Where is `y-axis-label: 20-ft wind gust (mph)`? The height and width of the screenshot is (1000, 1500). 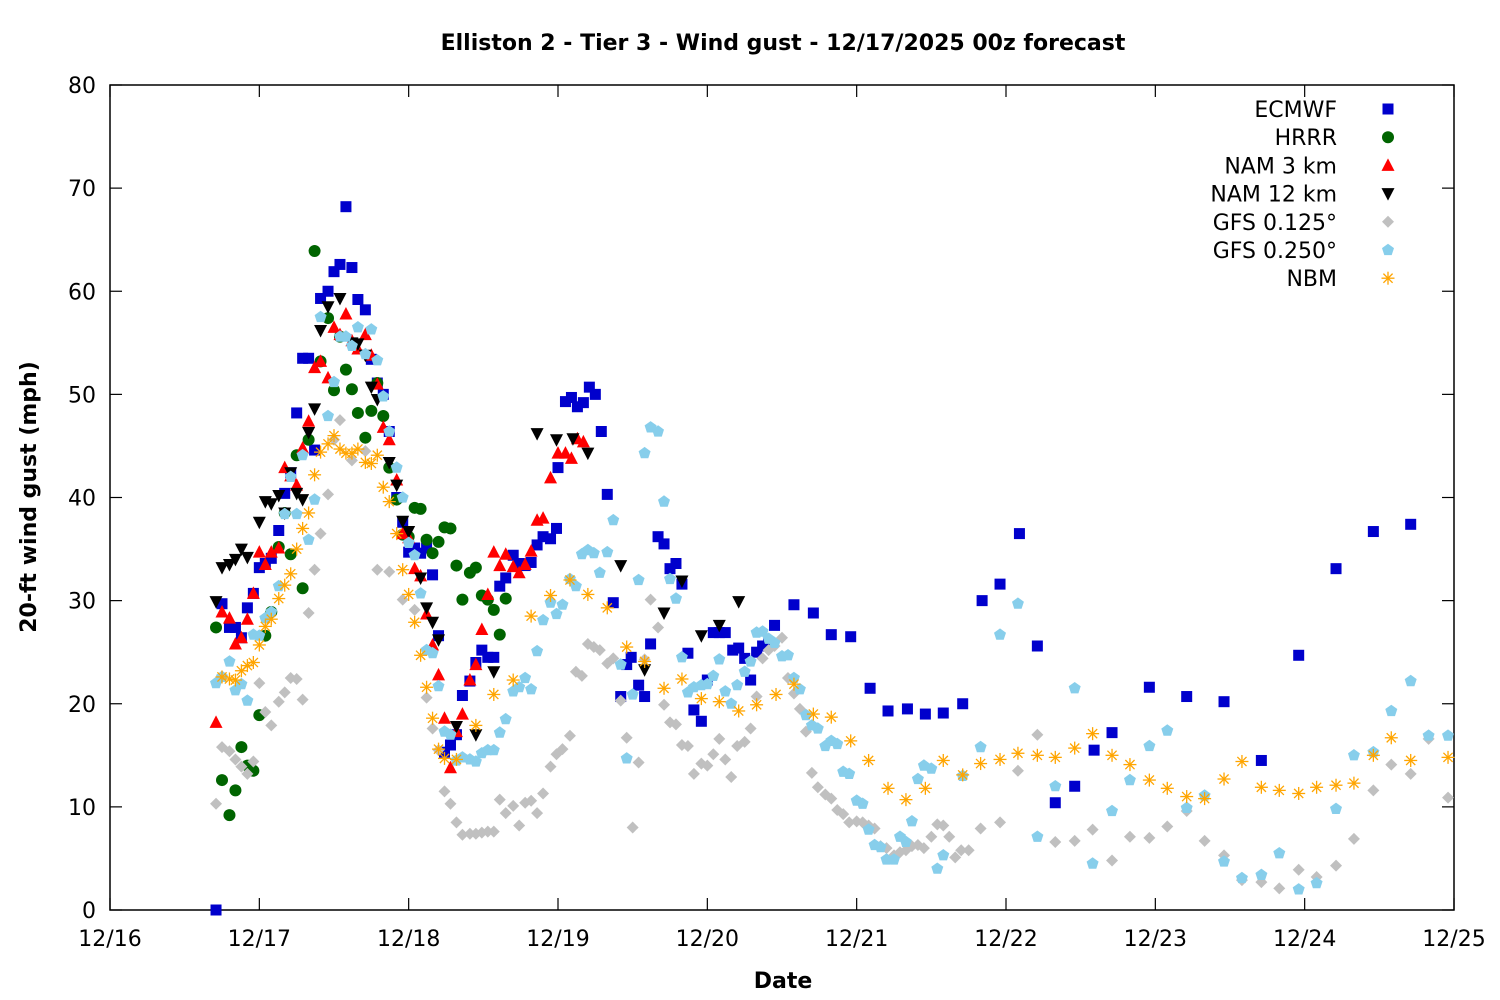 y-axis-label: 20-ft wind gust (mph) is located at coordinates (29, 497).